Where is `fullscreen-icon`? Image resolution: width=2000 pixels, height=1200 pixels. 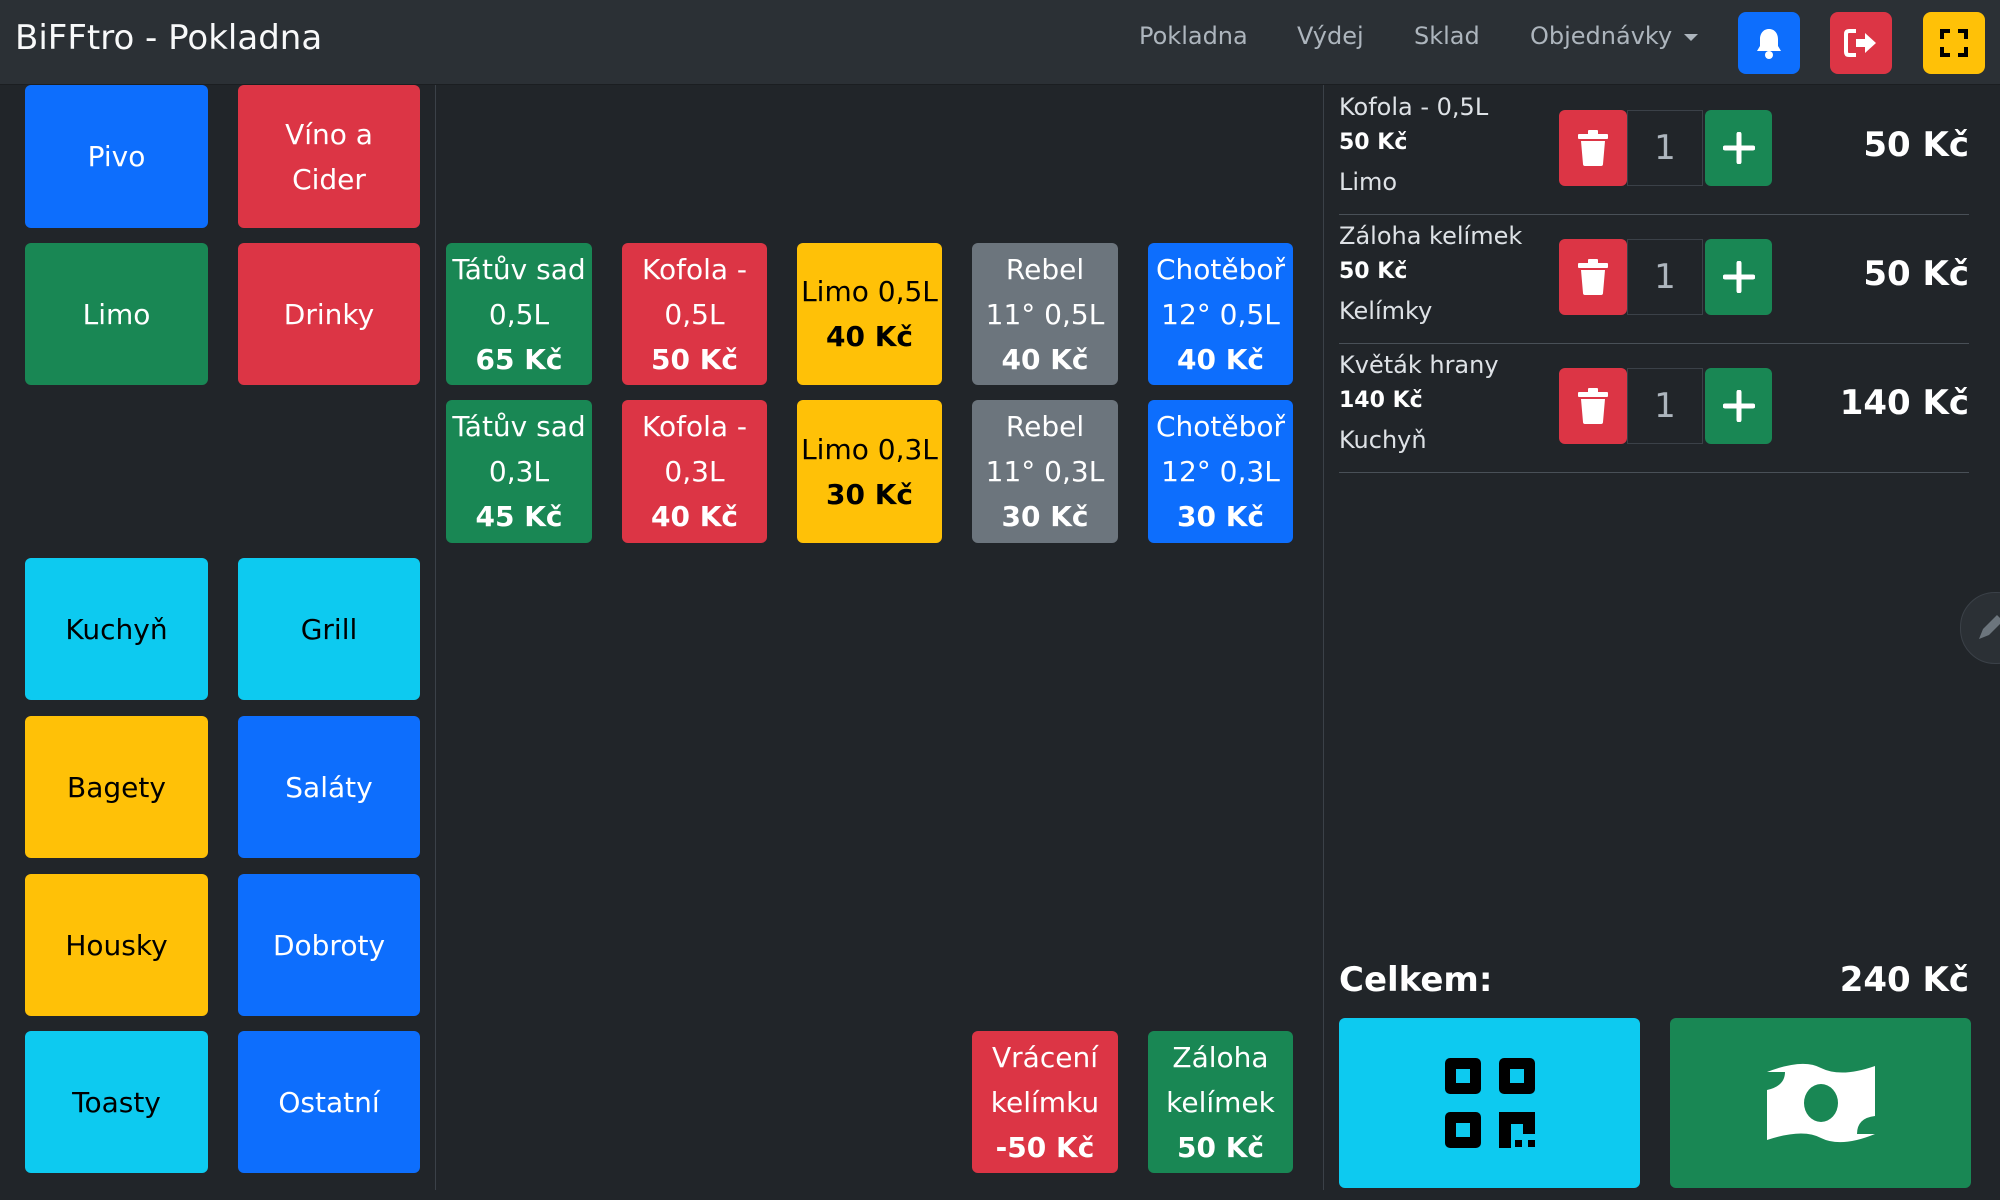 fullscreen-icon is located at coordinates (1954, 43).